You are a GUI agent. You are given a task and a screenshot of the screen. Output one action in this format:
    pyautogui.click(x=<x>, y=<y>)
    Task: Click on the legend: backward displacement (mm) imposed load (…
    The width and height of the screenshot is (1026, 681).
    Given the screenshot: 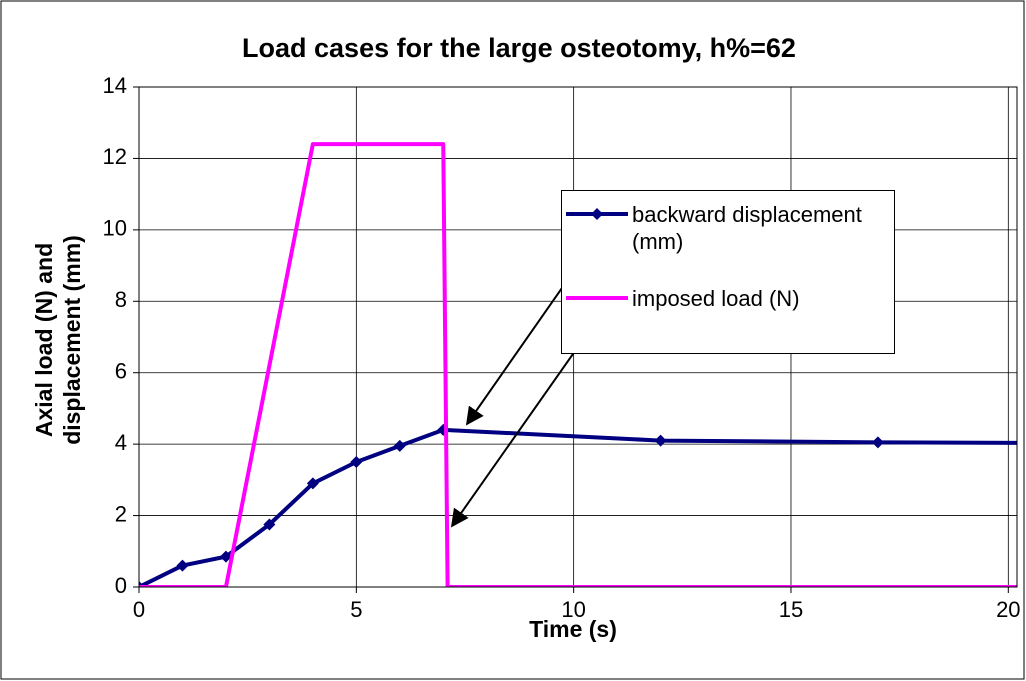 What is the action you would take?
    pyautogui.click(x=728, y=272)
    